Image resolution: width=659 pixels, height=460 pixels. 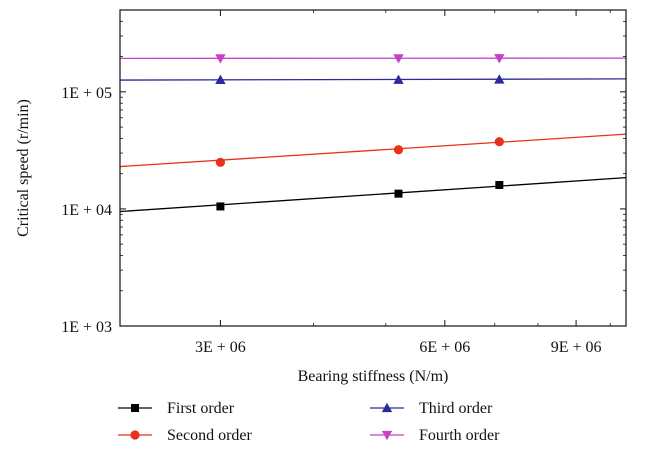 What do you see at coordinates (86, 327) in the screenshot?
I see `y-tick-label: 1E + 03` at bounding box center [86, 327].